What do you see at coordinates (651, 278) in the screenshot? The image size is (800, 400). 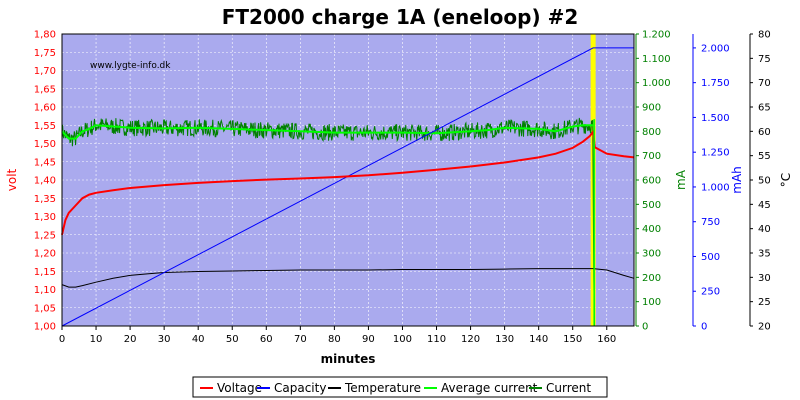 I see `ma-tick-label: 200` at bounding box center [651, 278].